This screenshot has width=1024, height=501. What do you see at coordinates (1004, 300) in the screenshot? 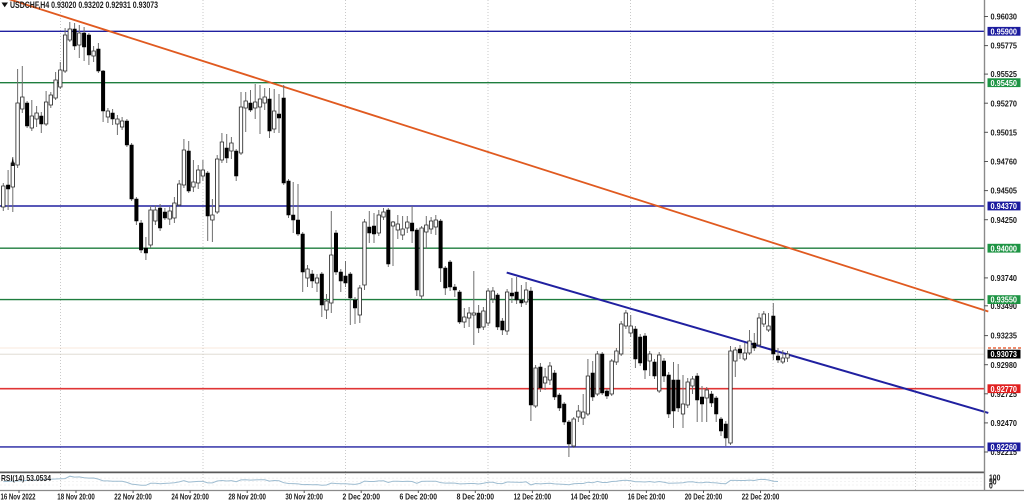
I see `svg-text: 0.93550` at bounding box center [1004, 300].